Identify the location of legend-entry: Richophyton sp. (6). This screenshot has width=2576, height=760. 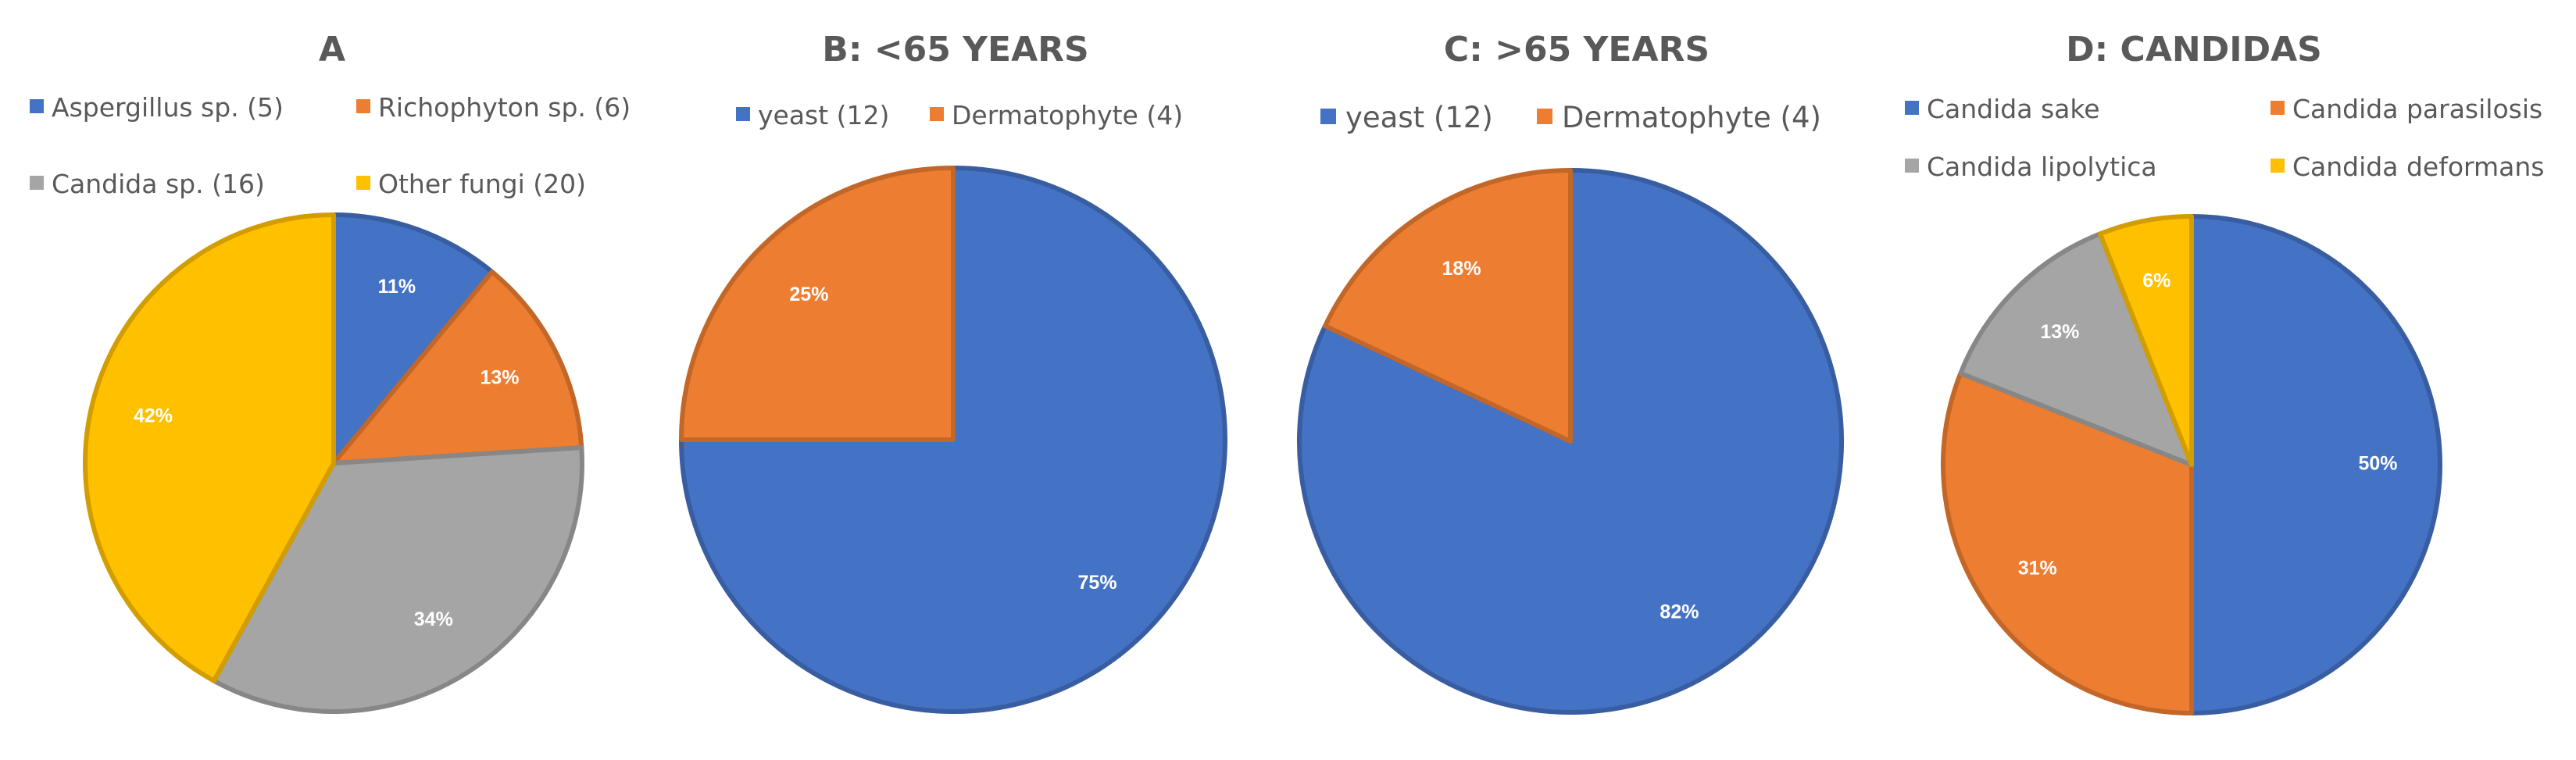
(504, 107).